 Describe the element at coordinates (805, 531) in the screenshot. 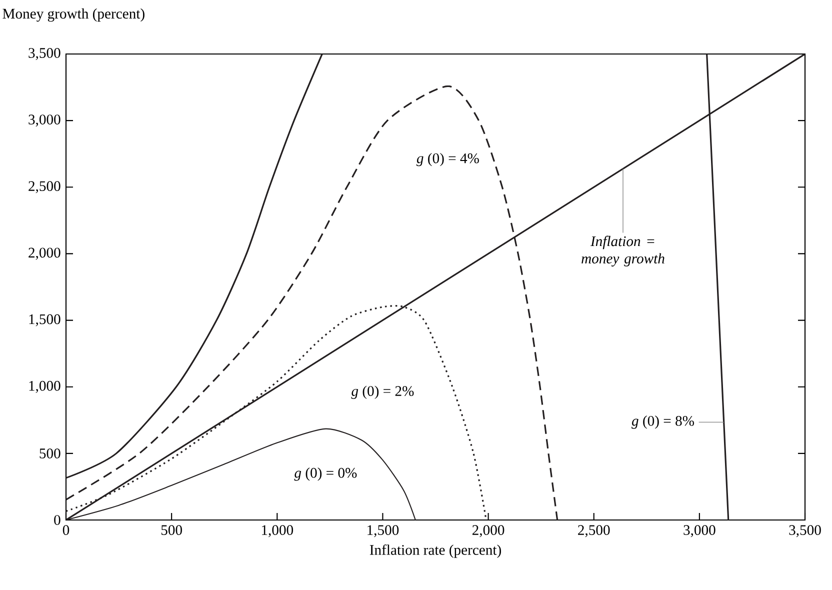

I see `x-tick-label: 3,500` at that location.